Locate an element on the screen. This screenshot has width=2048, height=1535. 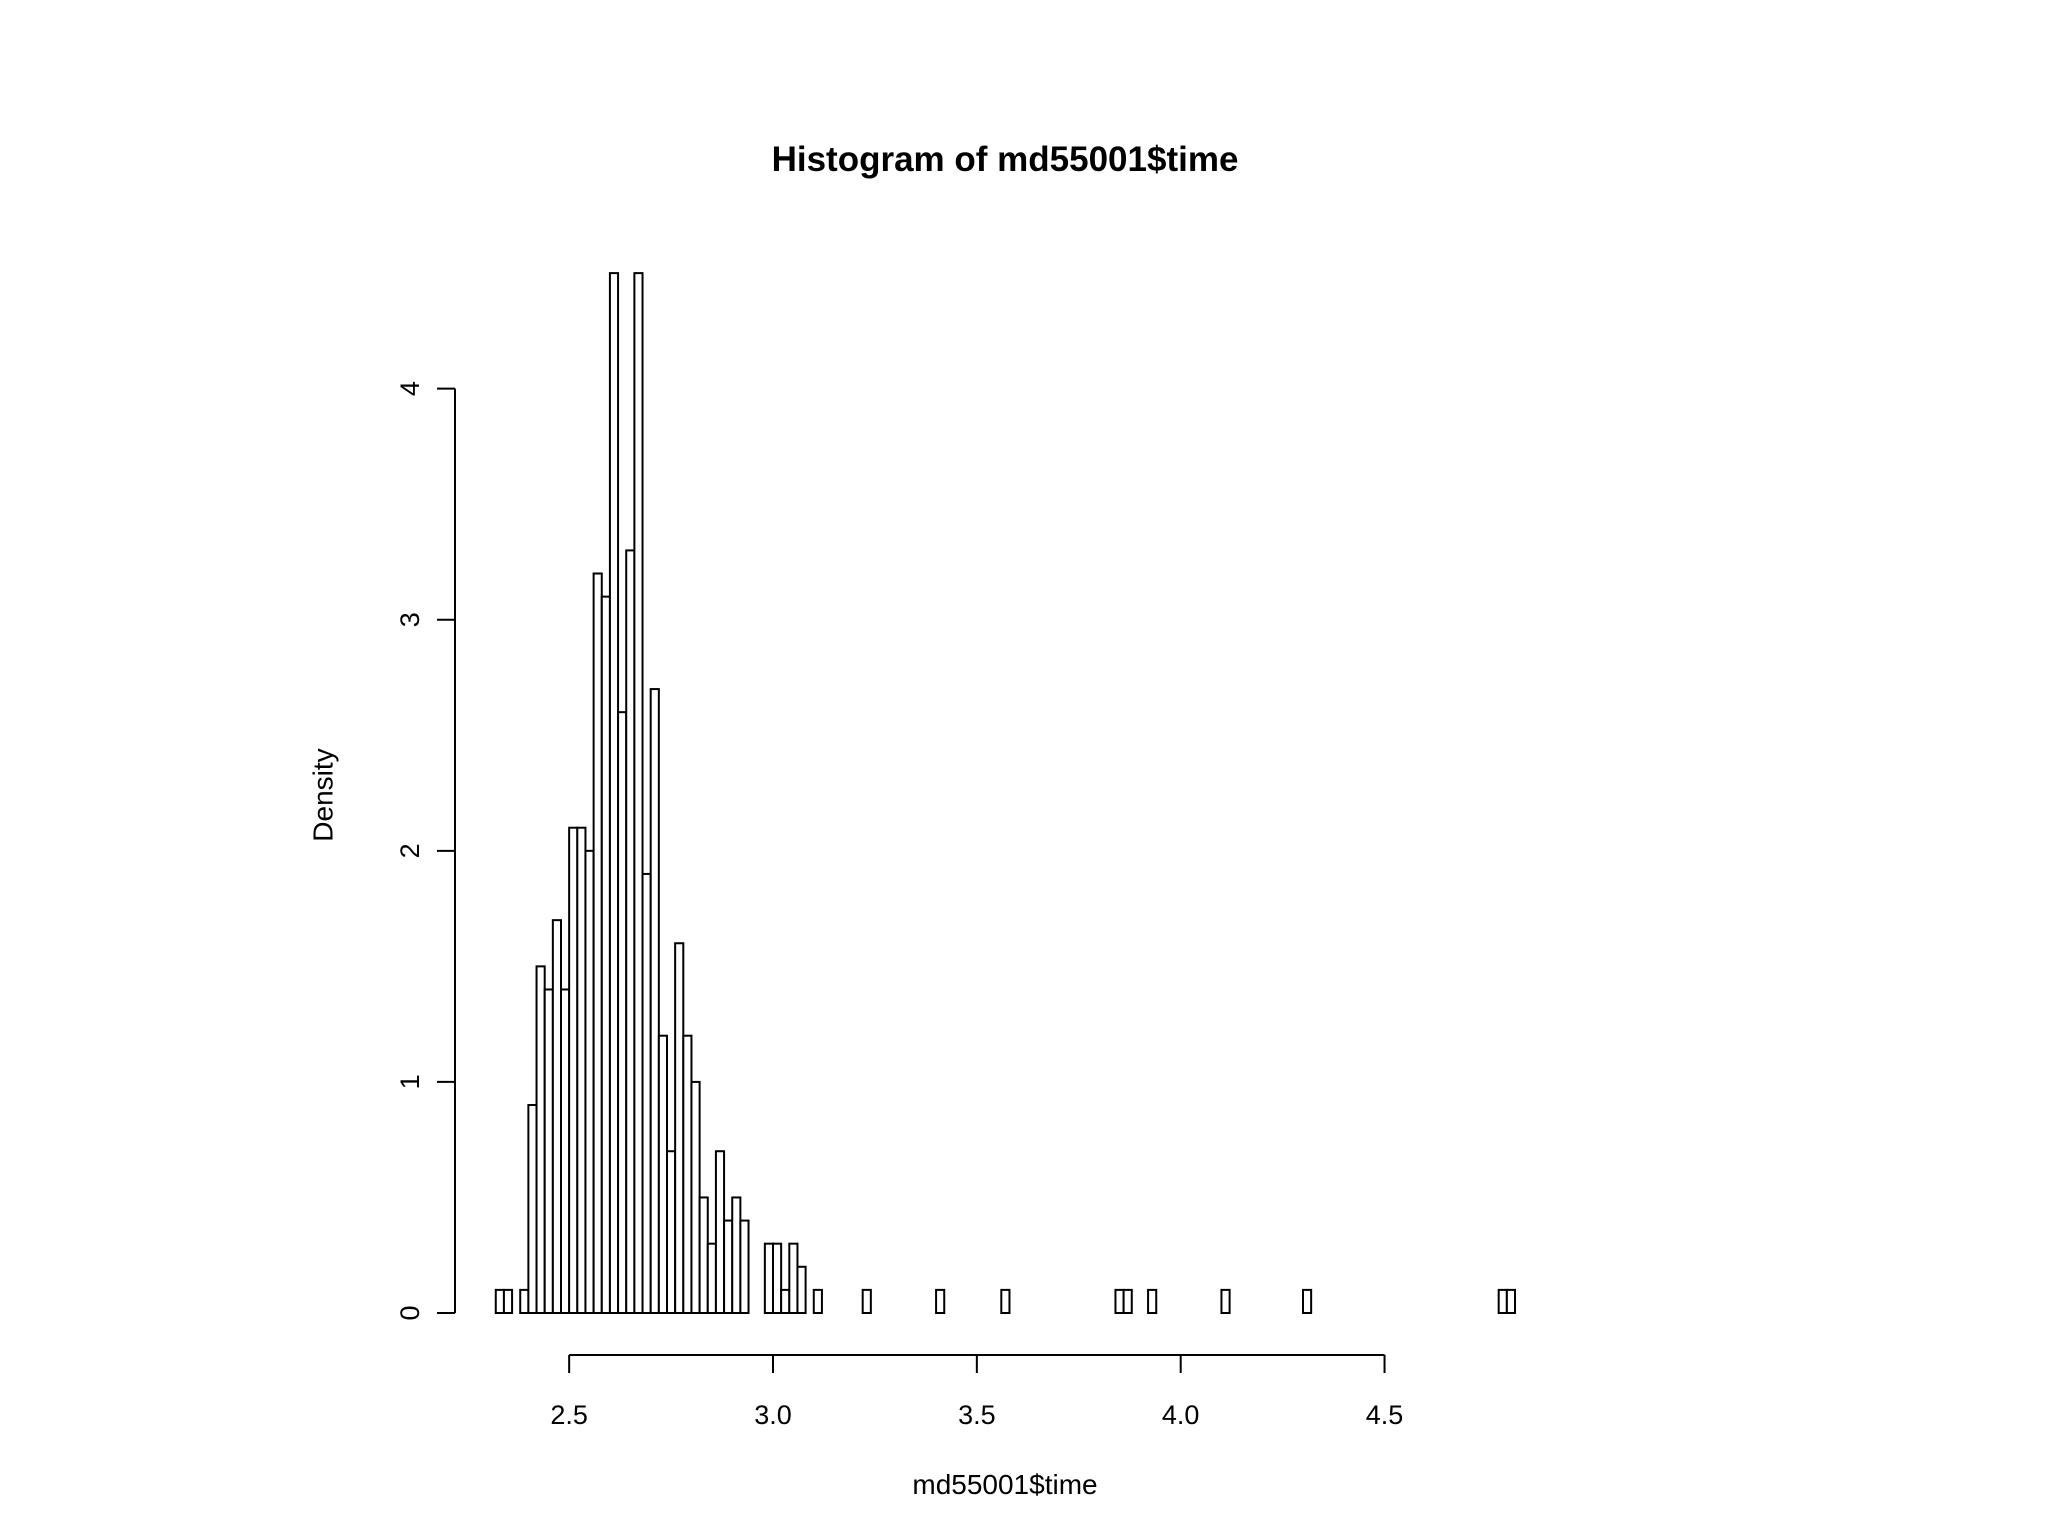
x-axis-label: md55001$time is located at coordinates (1004, 1484).